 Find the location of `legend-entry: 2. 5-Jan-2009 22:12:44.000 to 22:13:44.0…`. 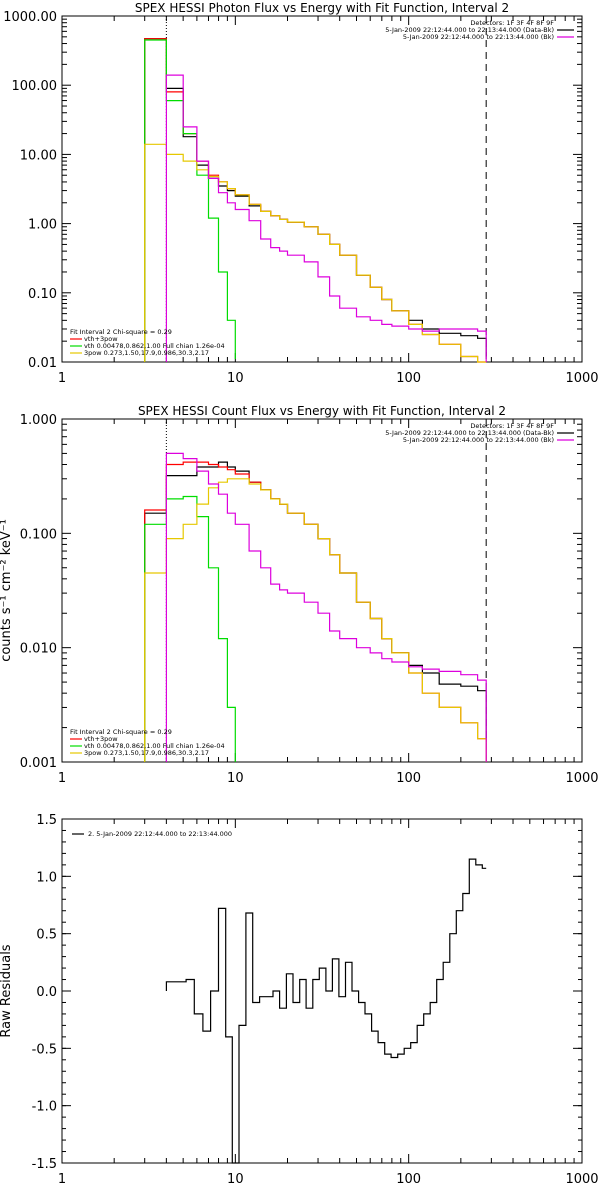

legend-entry: 2. 5-Jan-2009 22:12:44.000 to 22:13:44.0… is located at coordinates (160, 834).